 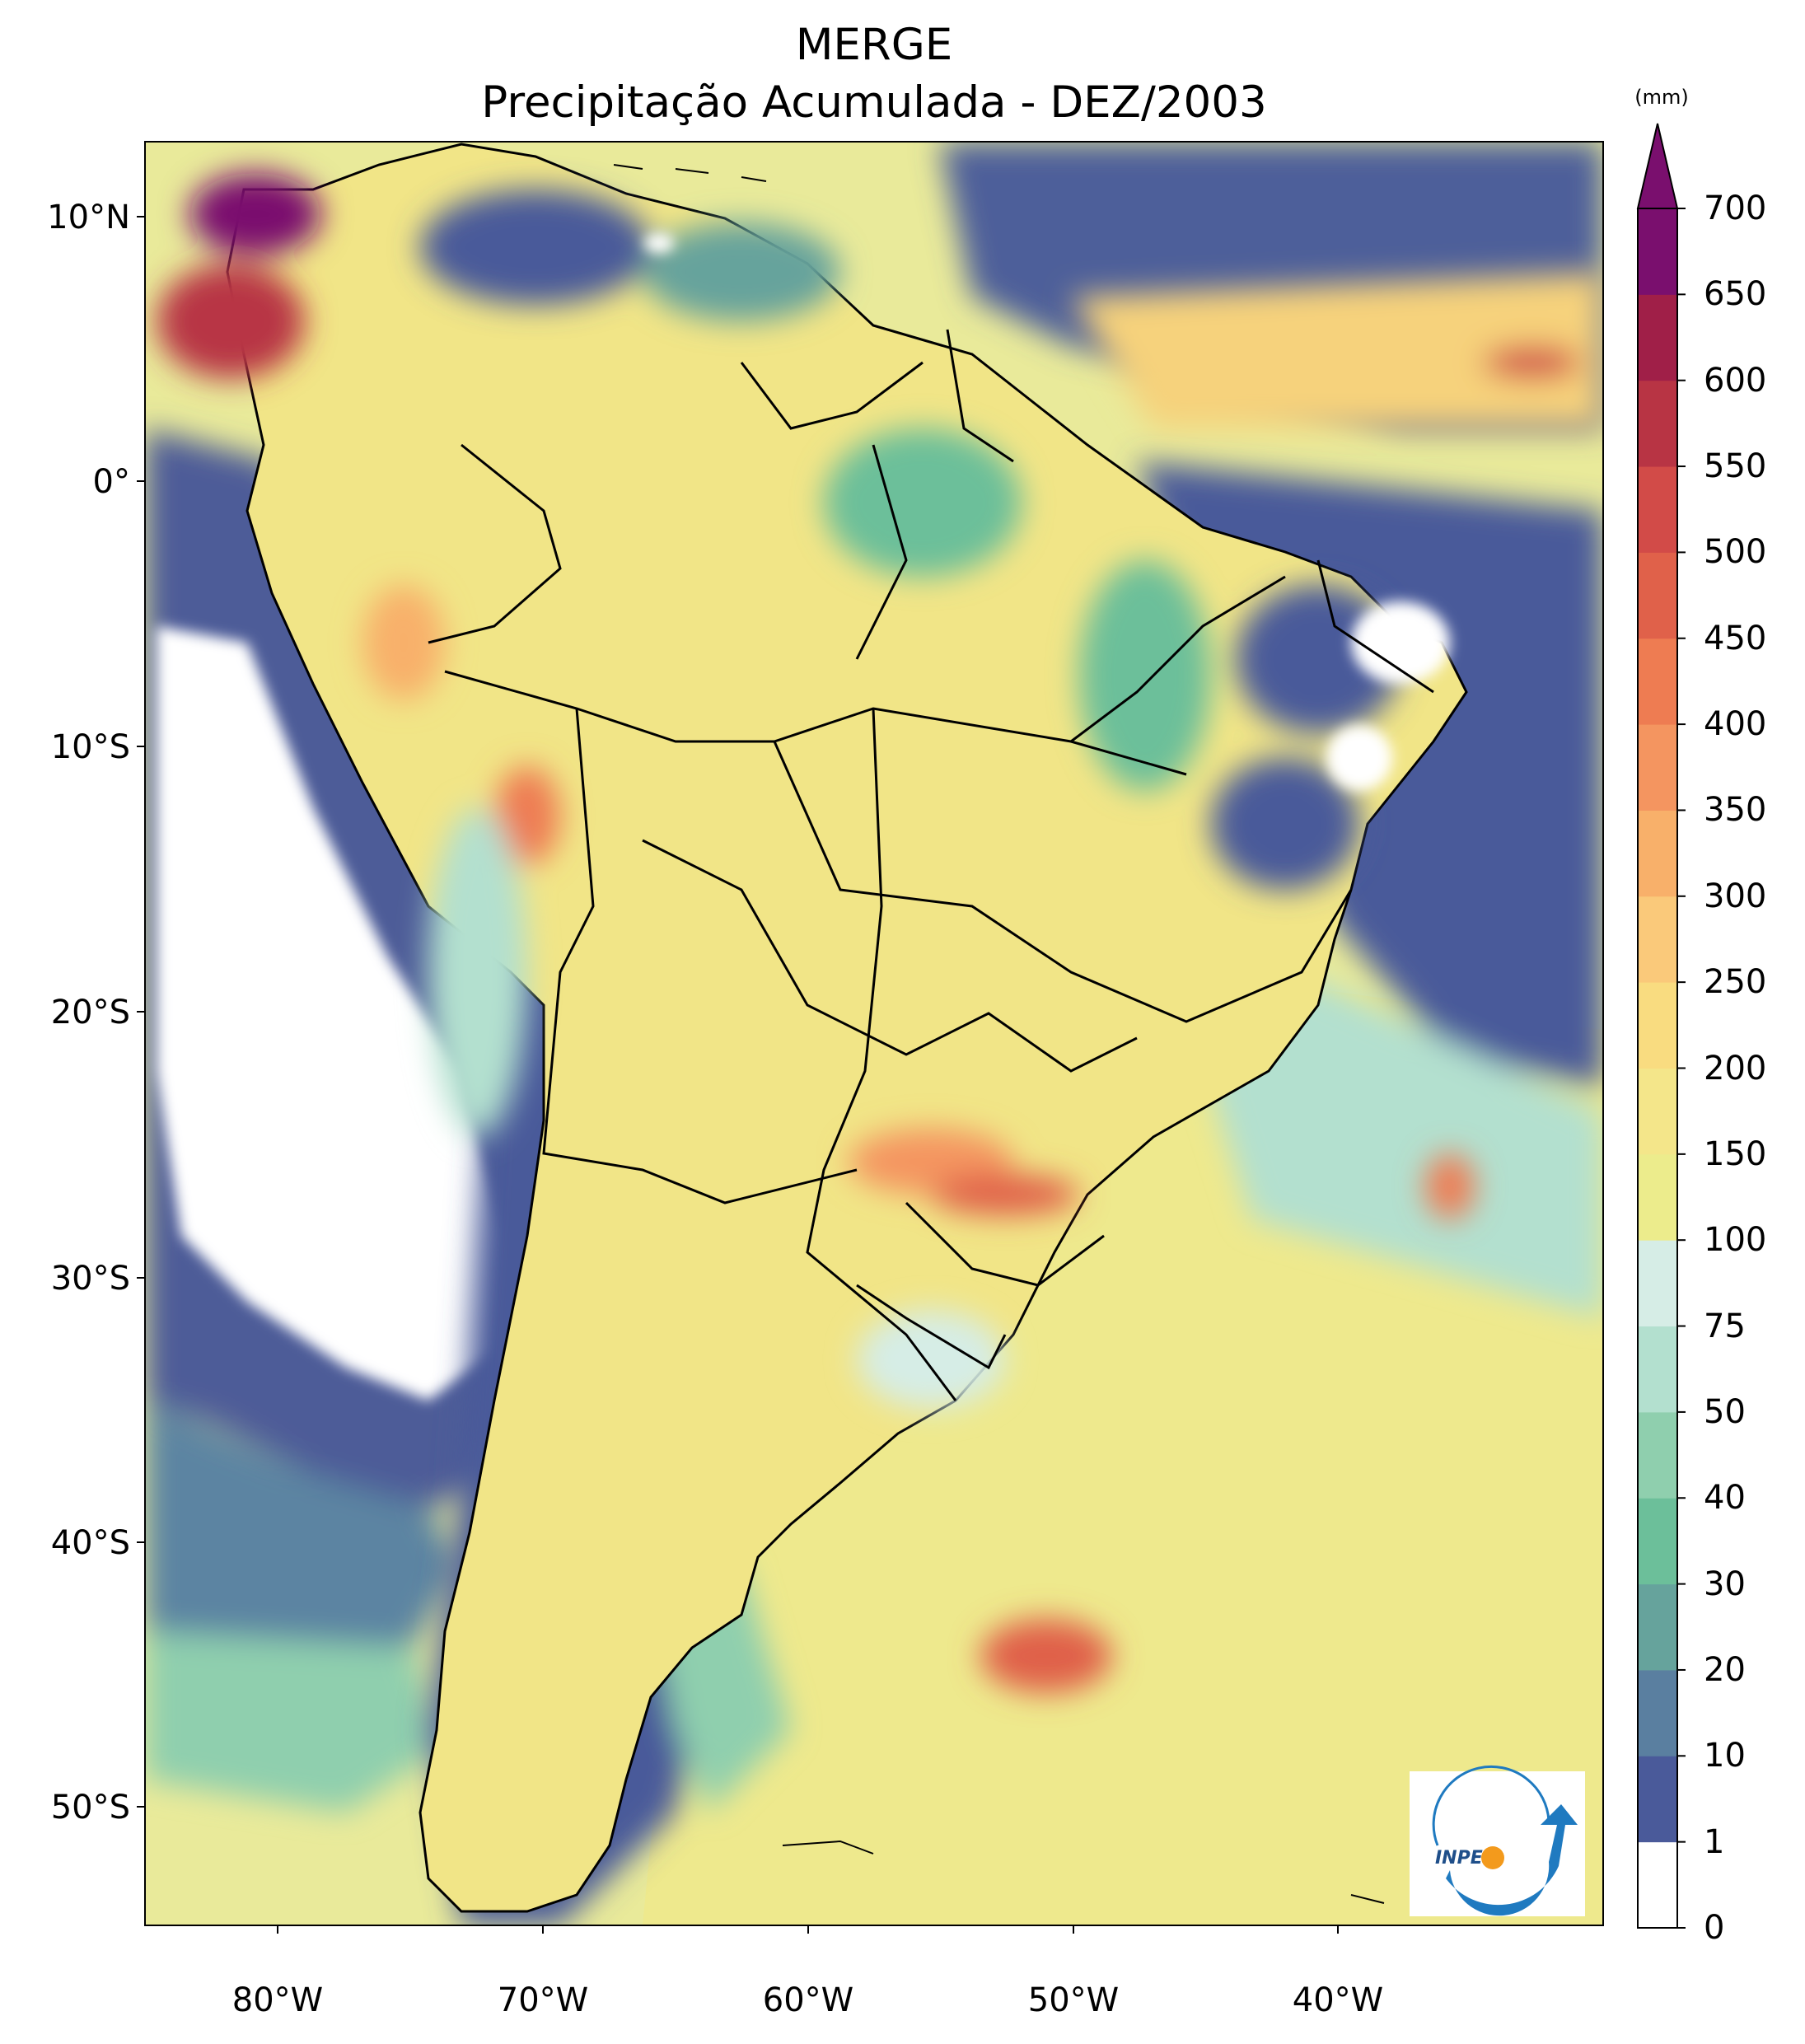 I want to click on colorbar-label: 700, so click(x=1736, y=208).